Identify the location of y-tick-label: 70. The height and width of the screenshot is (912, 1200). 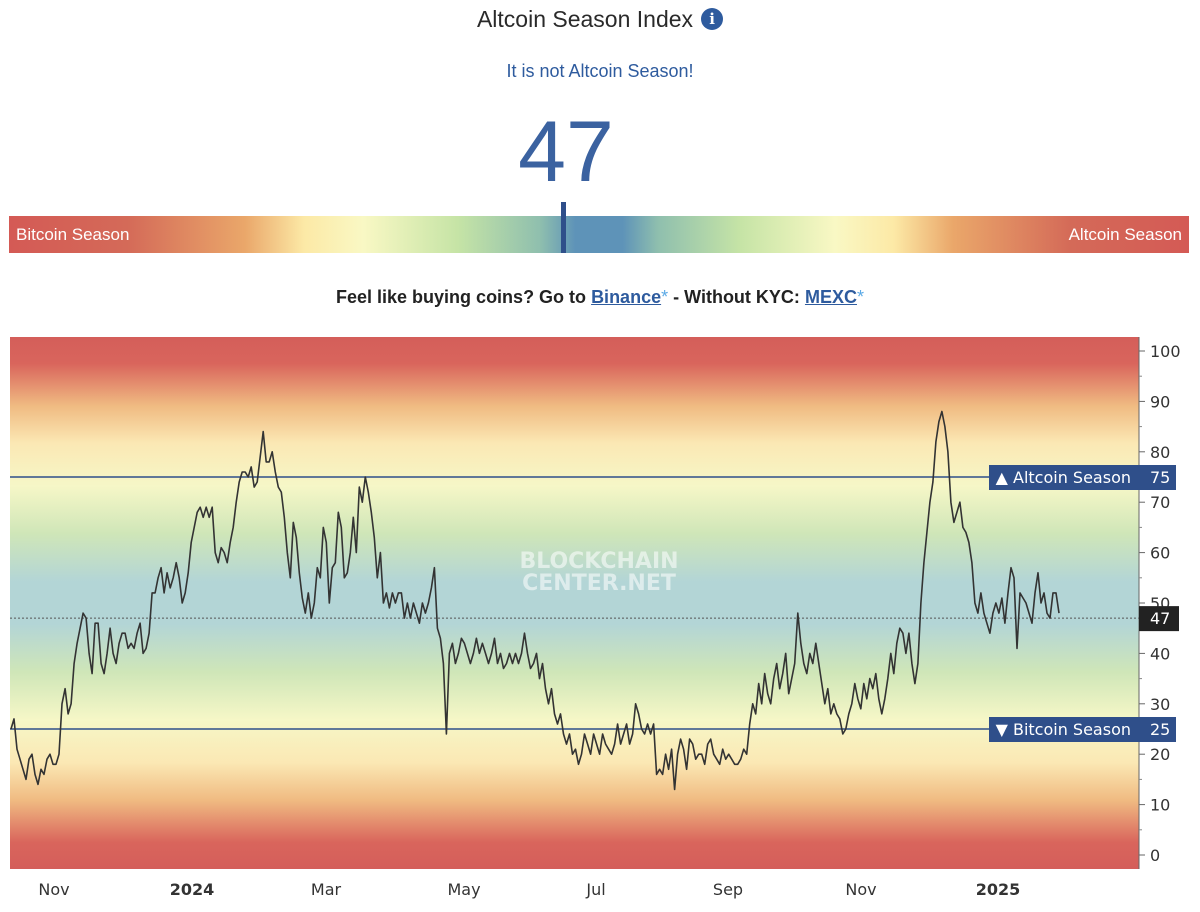
(1160, 502).